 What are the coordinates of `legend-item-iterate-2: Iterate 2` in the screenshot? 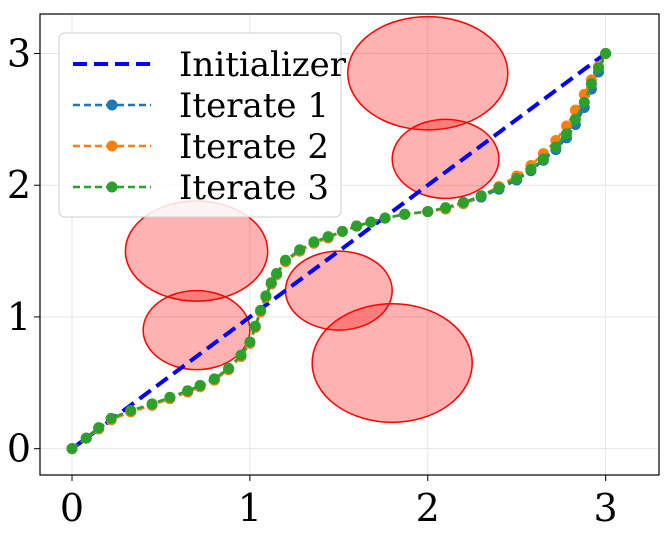 It's located at (201, 147).